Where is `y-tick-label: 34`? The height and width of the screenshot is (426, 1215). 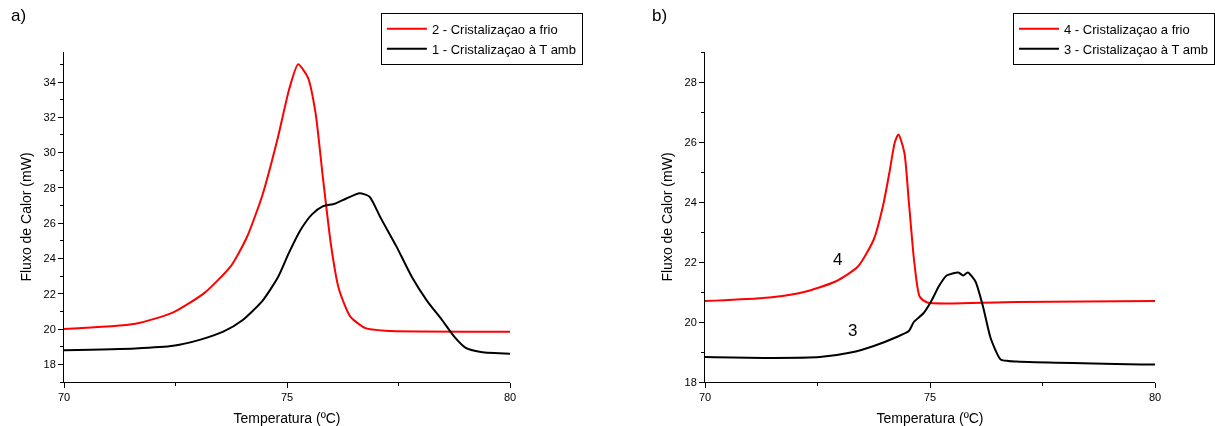 y-tick-label: 34 is located at coordinates (49, 81).